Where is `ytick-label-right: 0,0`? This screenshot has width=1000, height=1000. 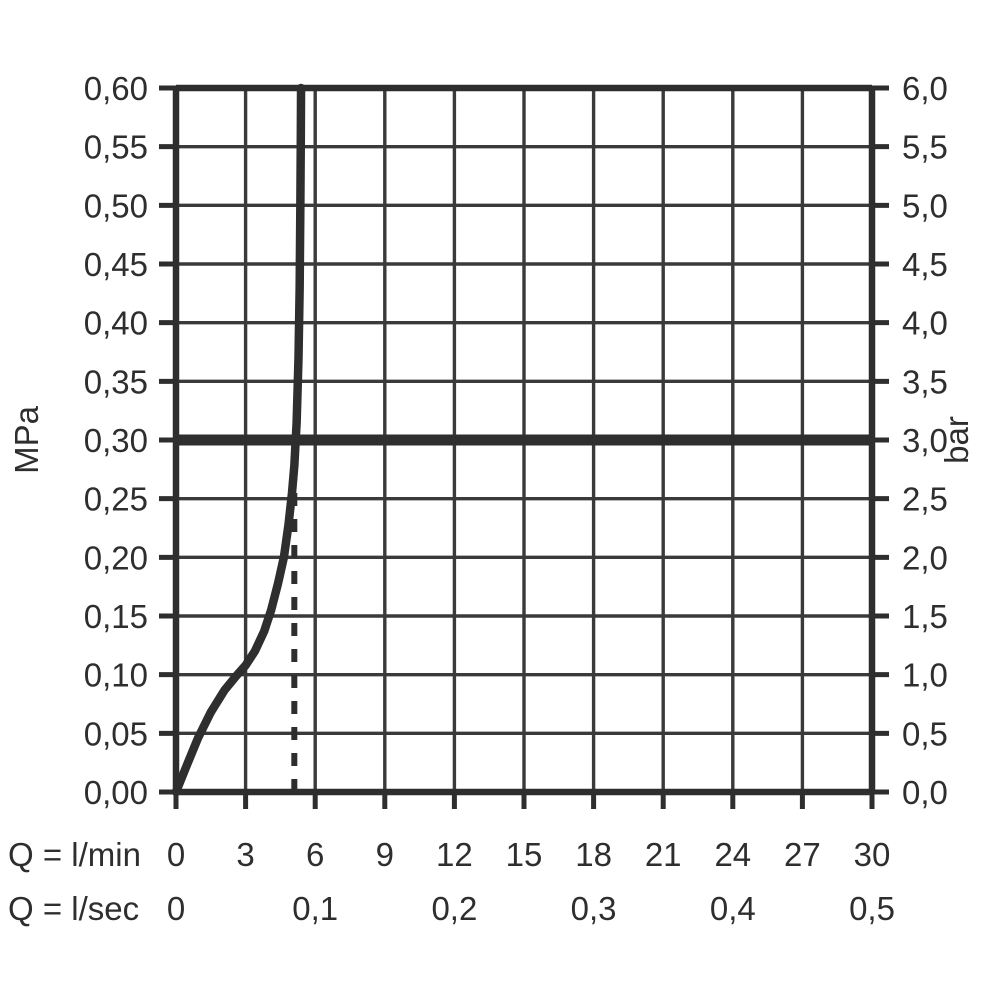 ytick-label-right: 0,0 is located at coordinates (925, 792).